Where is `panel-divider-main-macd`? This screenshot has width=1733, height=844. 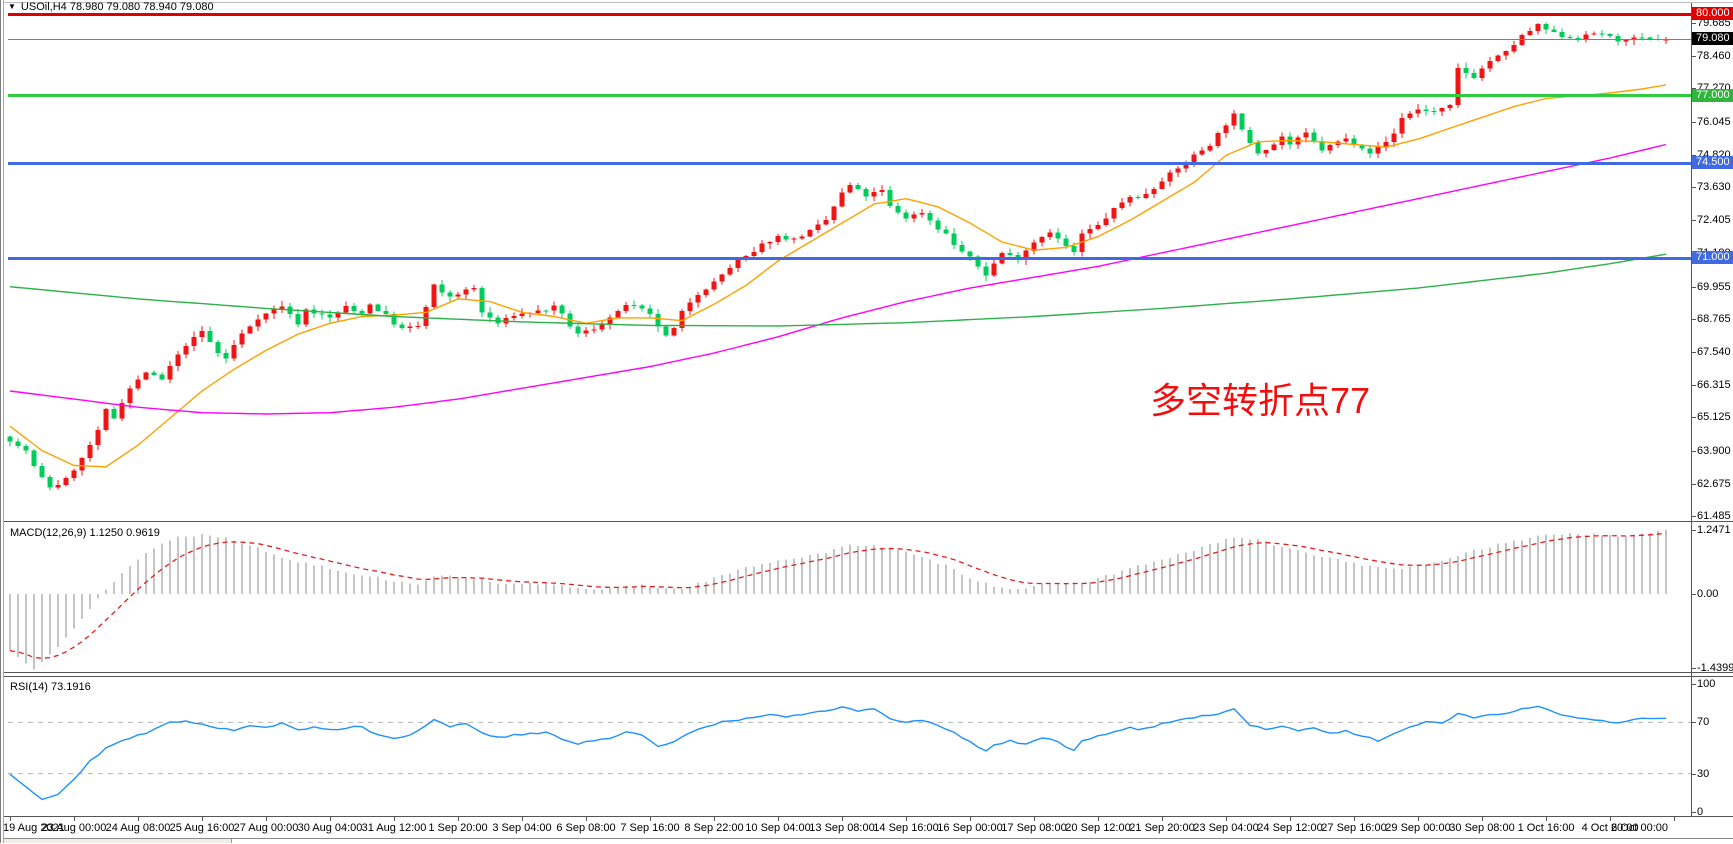
panel-divider-main-macd is located at coordinates (866, 521).